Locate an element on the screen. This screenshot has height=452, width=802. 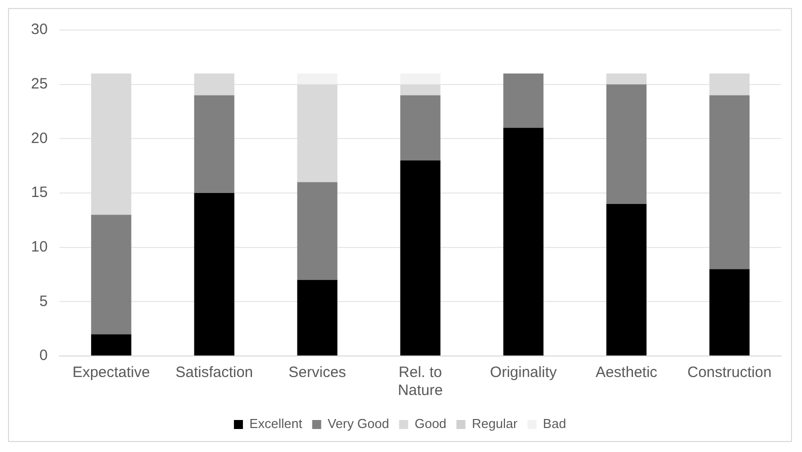
legend-label: Good is located at coordinates (430, 424).